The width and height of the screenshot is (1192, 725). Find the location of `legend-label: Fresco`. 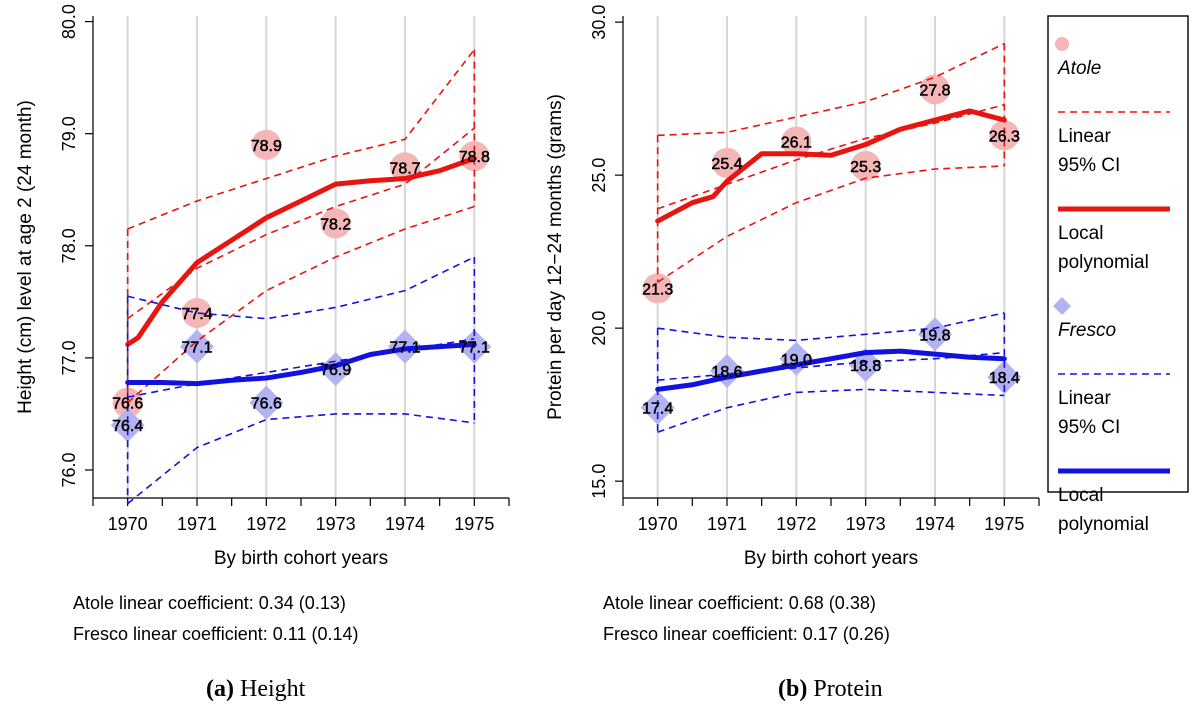

legend-label: Fresco is located at coordinates (1087, 330).